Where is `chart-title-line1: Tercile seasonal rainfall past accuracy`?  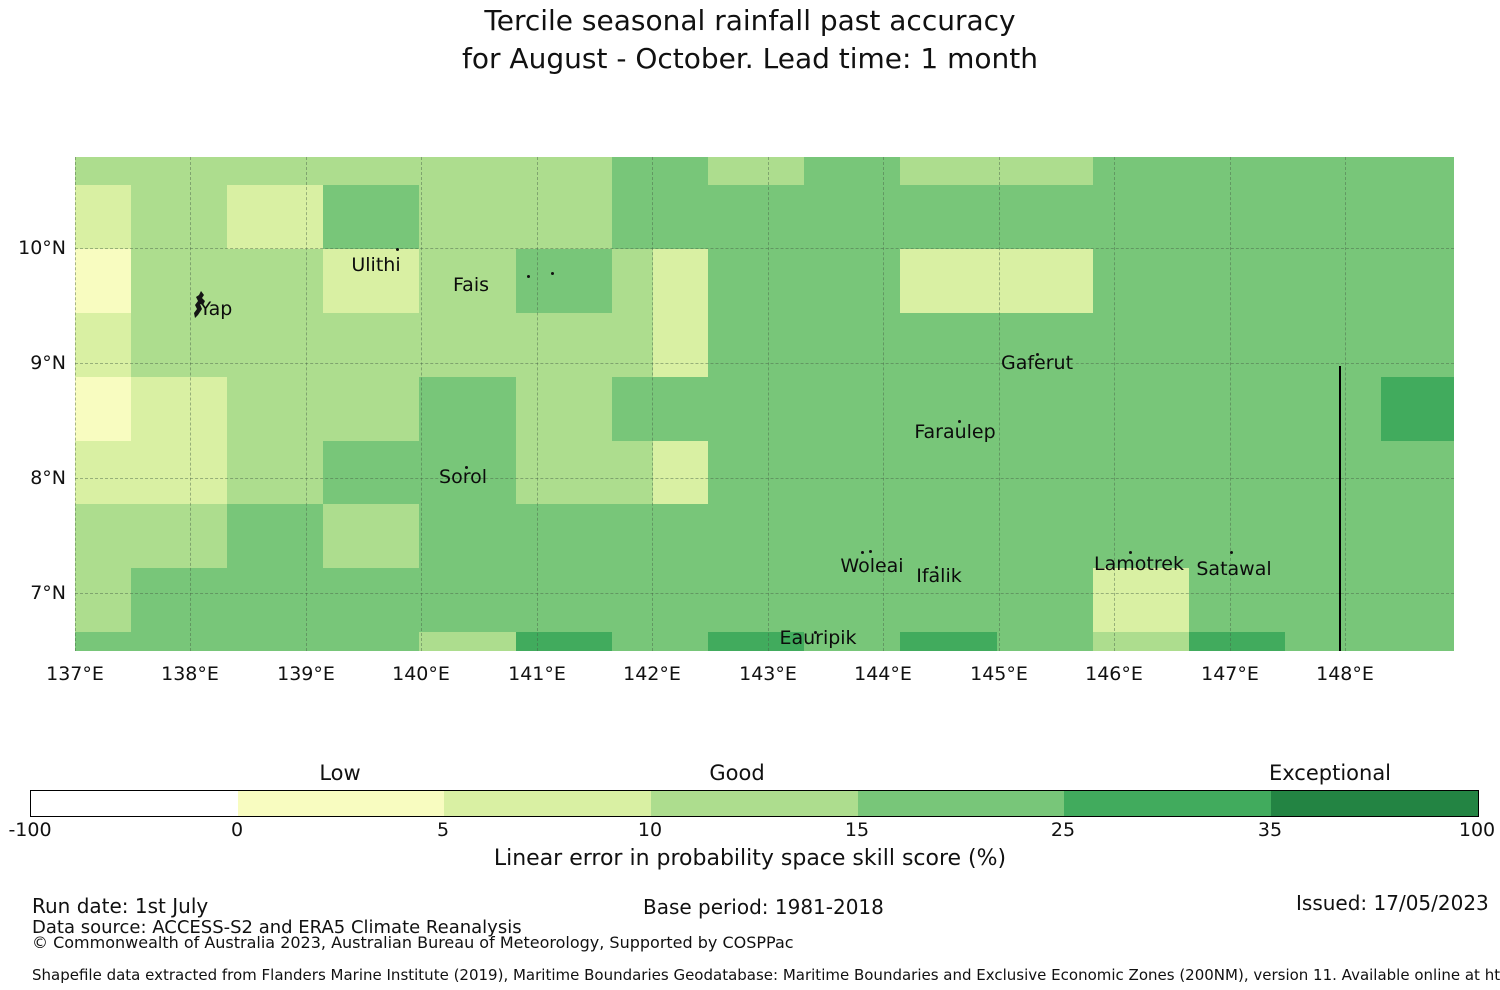
chart-title-line1: Tercile seasonal rainfall past accuracy is located at coordinates (750, 20).